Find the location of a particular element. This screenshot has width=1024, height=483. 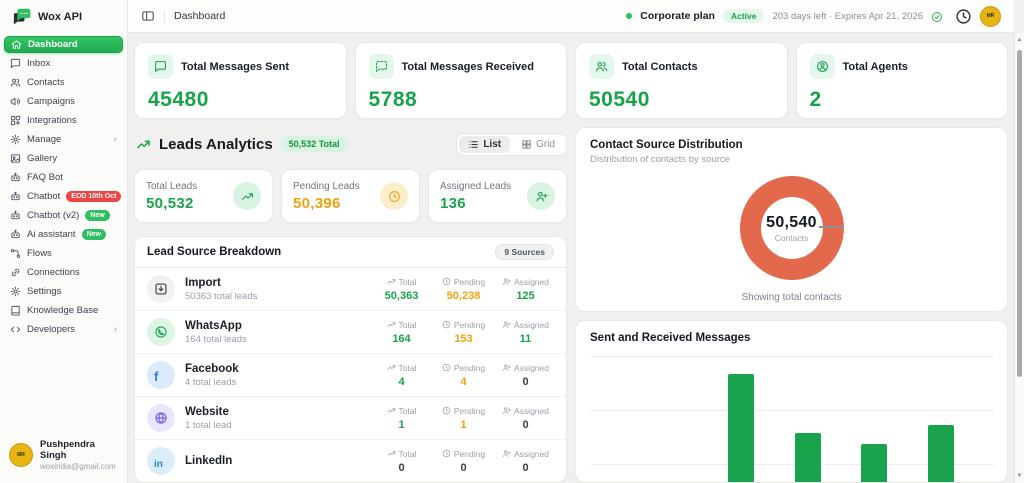

source-icon-circle: in is located at coordinates (161, 461).